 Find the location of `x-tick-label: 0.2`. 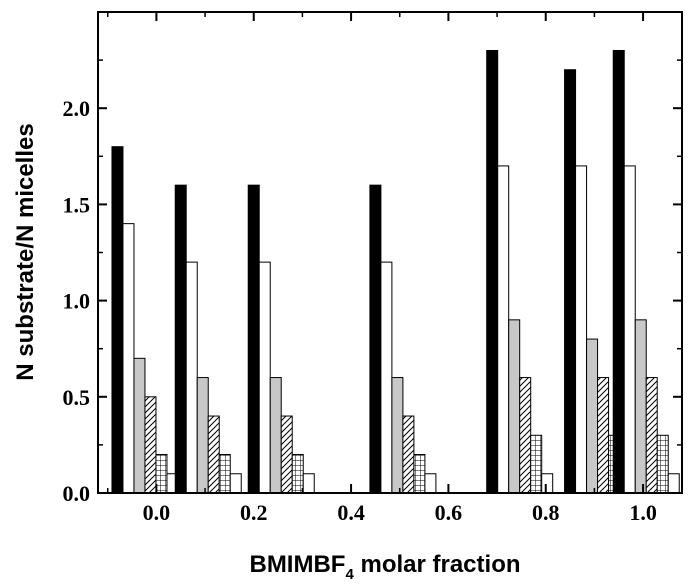

x-tick-label: 0.2 is located at coordinates (254, 512).